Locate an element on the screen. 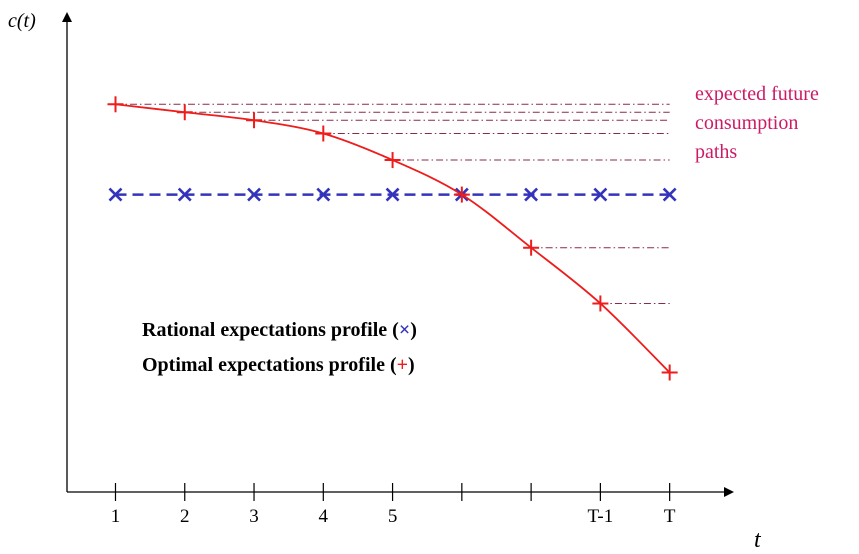 The height and width of the screenshot is (554, 859). x-ticks: 1 2 3 4 5 T-1 T is located at coordinates (393, 505).